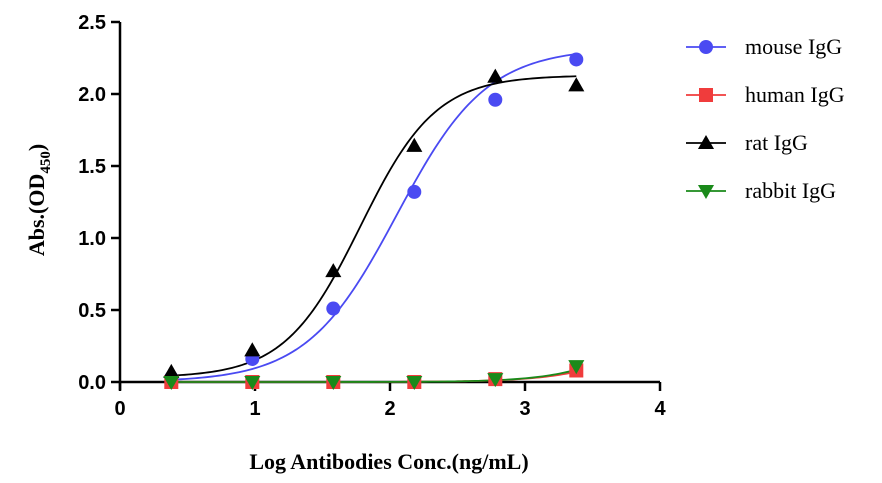 The height and width of the screenshot is (483, 882). I want to click on legend-marker-human-igg, so click(706, 95).